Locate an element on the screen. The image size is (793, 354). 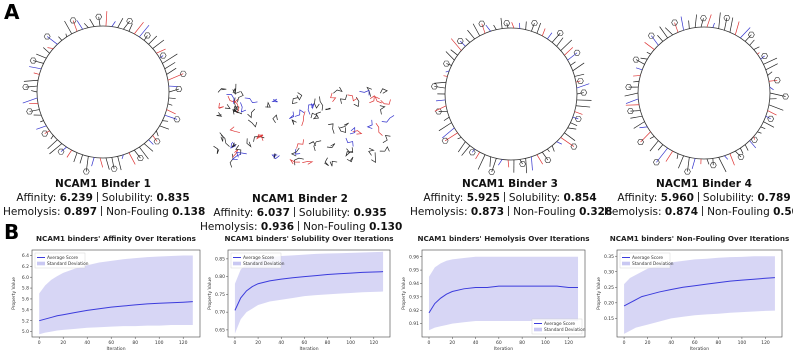
binder-name: NACM1 Binder 4 is located at coordinates (704, 184).